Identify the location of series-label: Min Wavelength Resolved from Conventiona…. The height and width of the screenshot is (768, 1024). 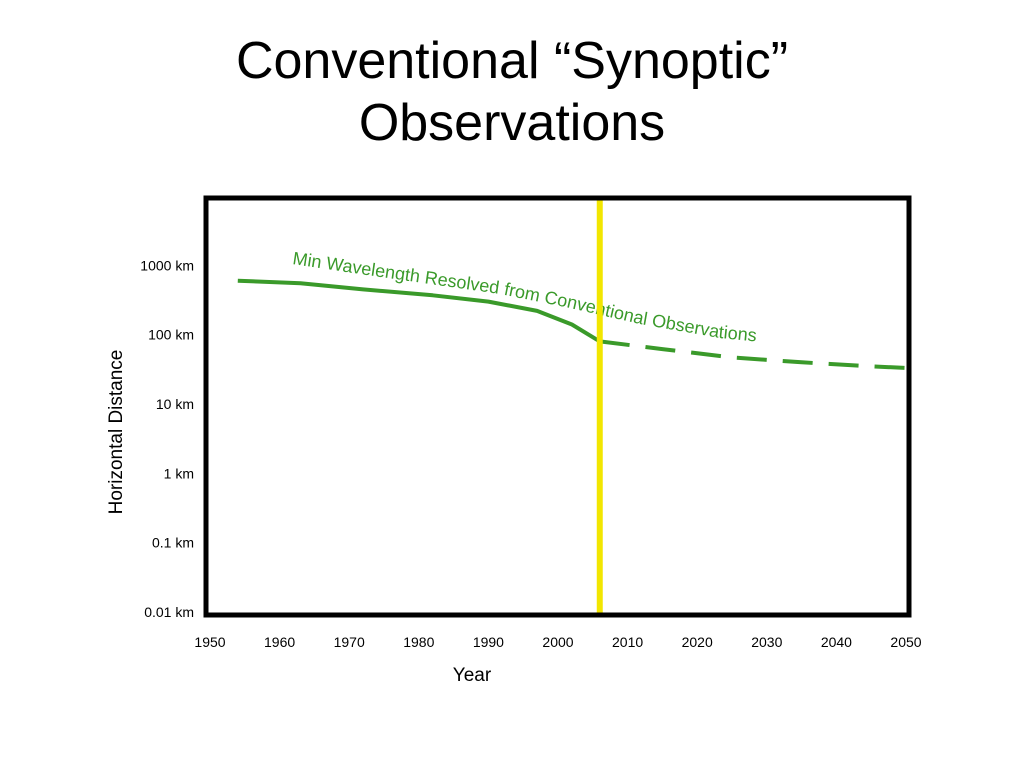
(524, 296).